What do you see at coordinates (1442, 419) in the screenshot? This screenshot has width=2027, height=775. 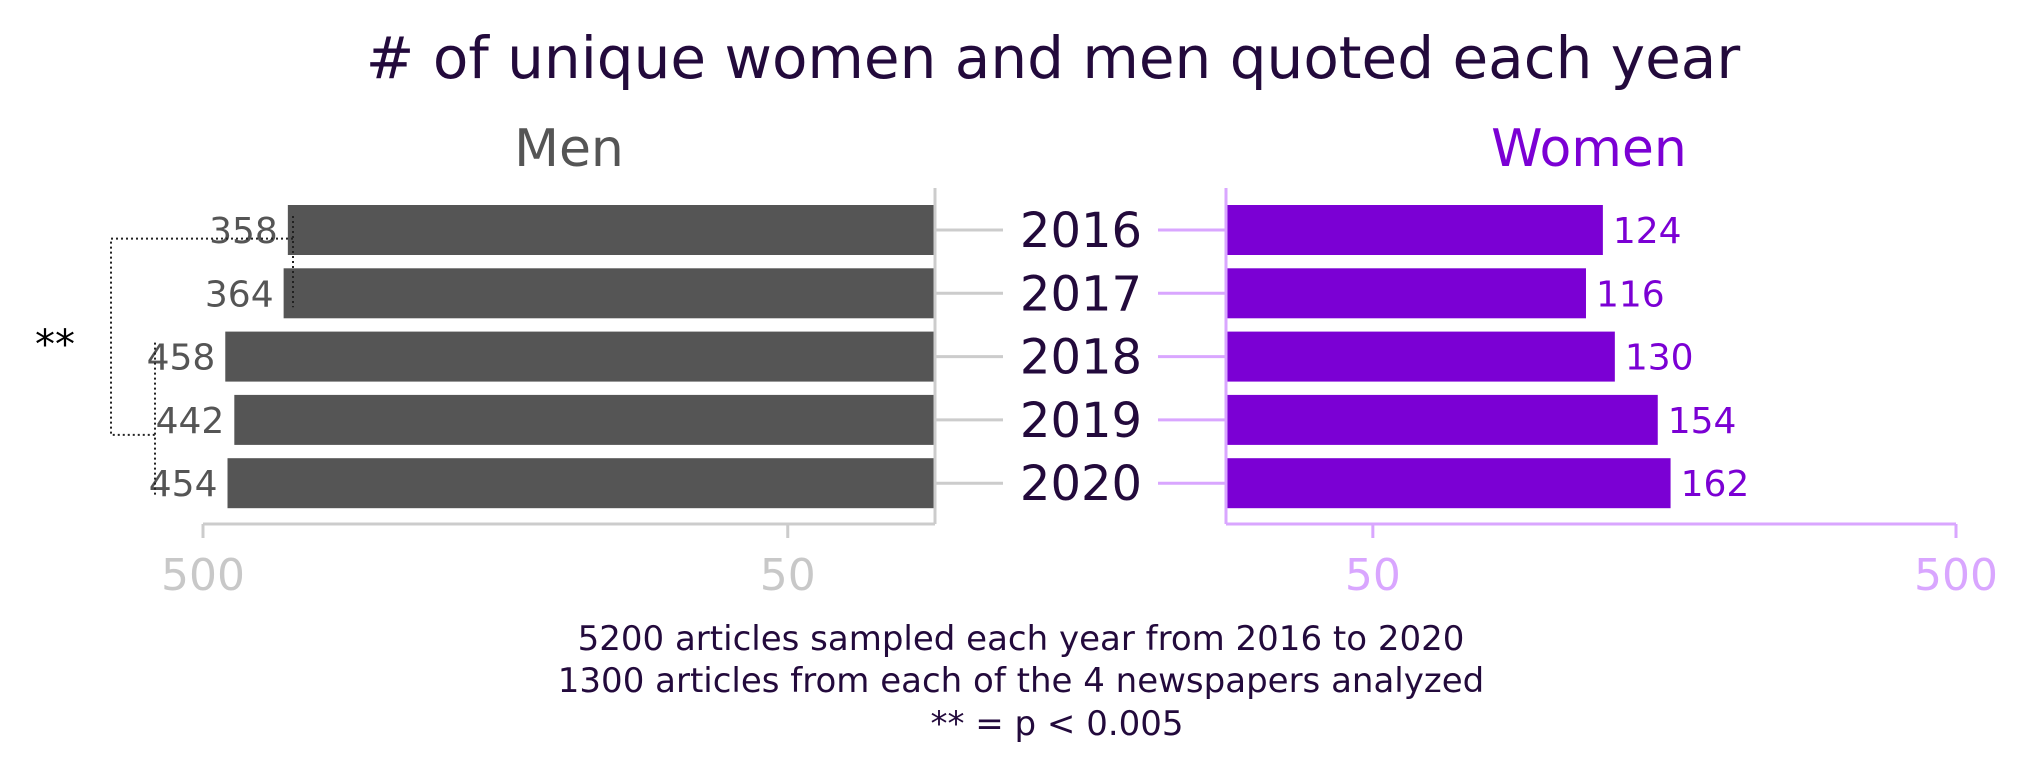 I see `women-bar-2019` at bounding box center [1442, 419].